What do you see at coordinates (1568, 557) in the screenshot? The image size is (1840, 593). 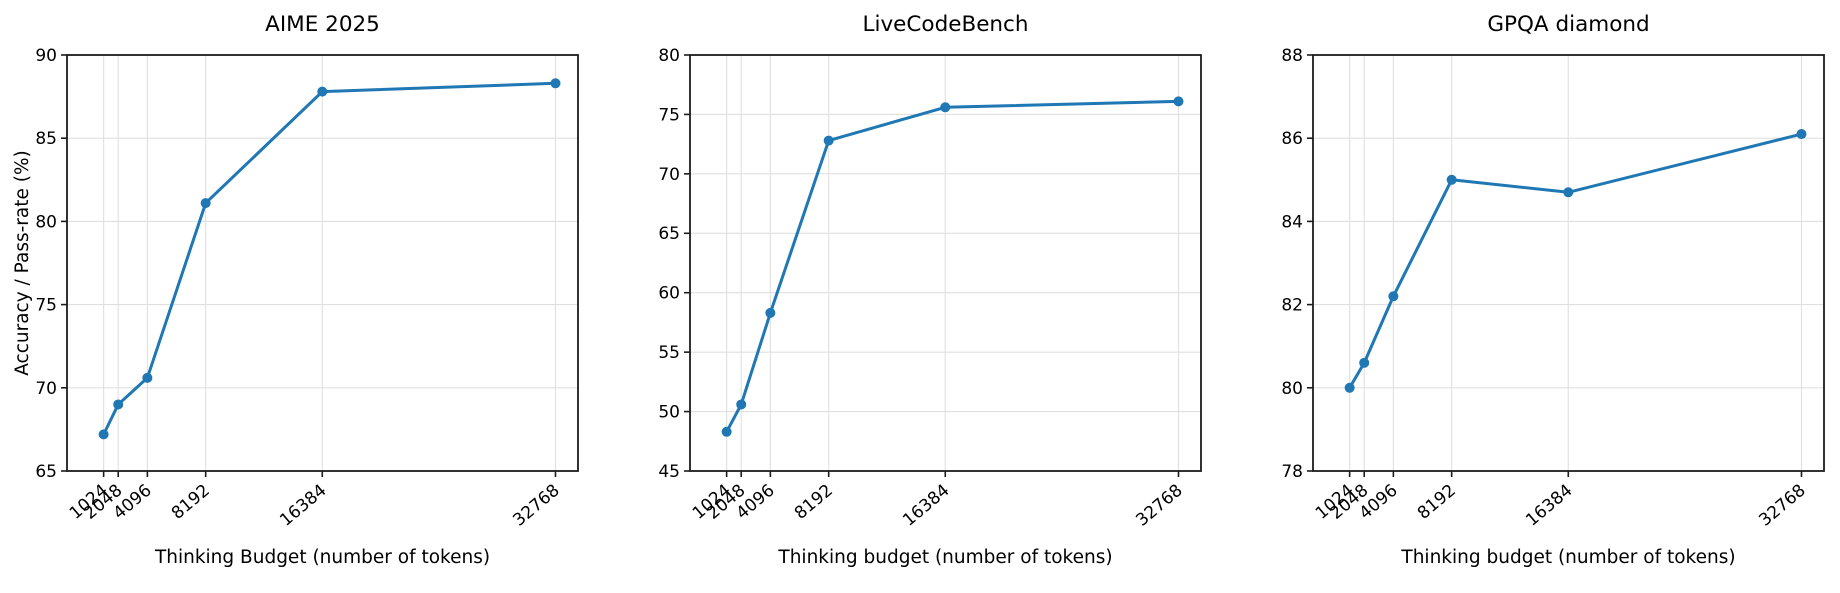 I see `x-axis-label-gpqa-diamond: Thinking budget (number of tokens)` at bounding box center [1568, 557].